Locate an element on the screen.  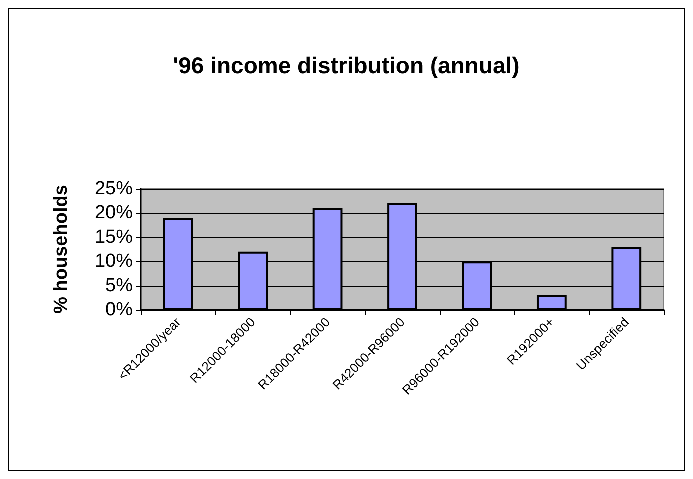
y-tick-label: 10% is located at coordinates (114, 261).